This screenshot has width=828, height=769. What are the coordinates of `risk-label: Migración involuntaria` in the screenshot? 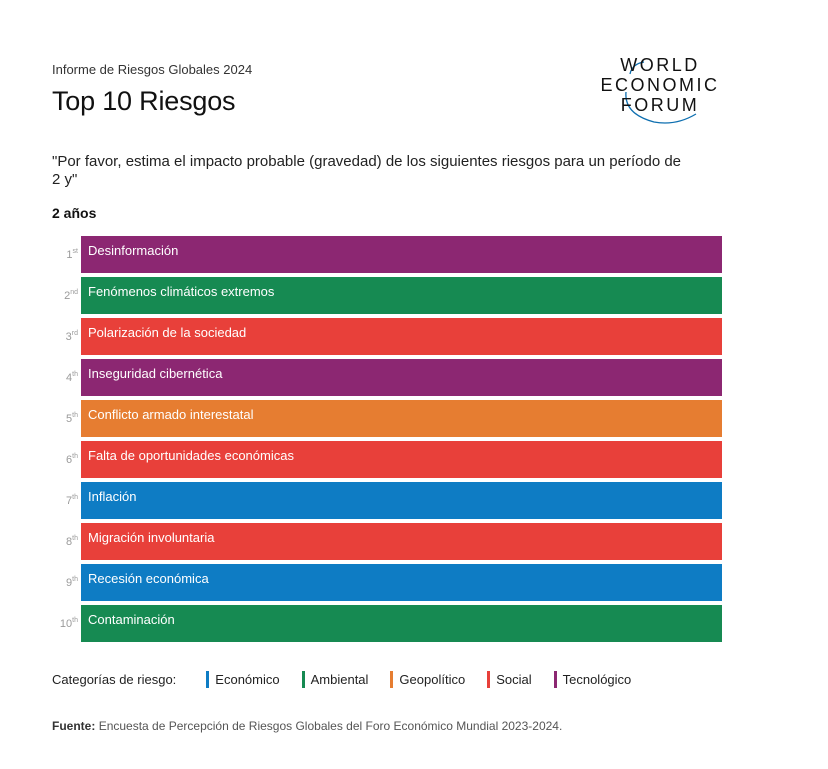 It's located at (151, 537).